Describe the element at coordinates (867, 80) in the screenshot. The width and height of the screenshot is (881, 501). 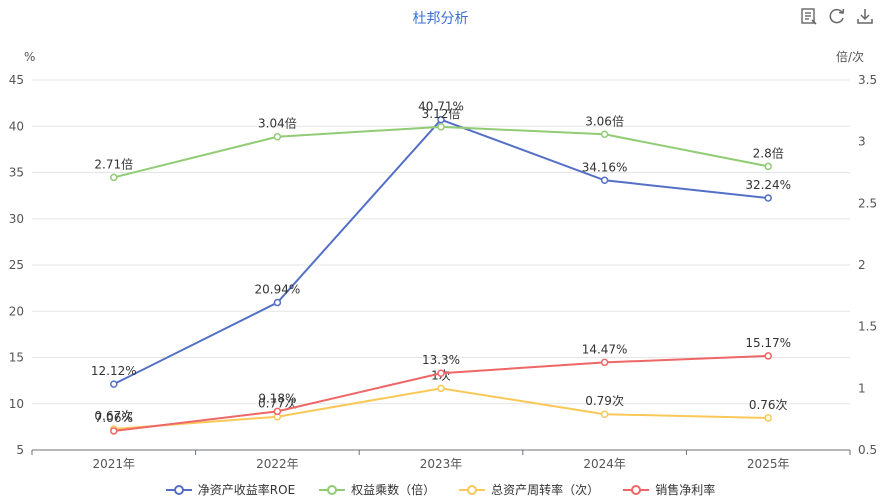
I see `right-axis-tick-label: 3.5` at that location.